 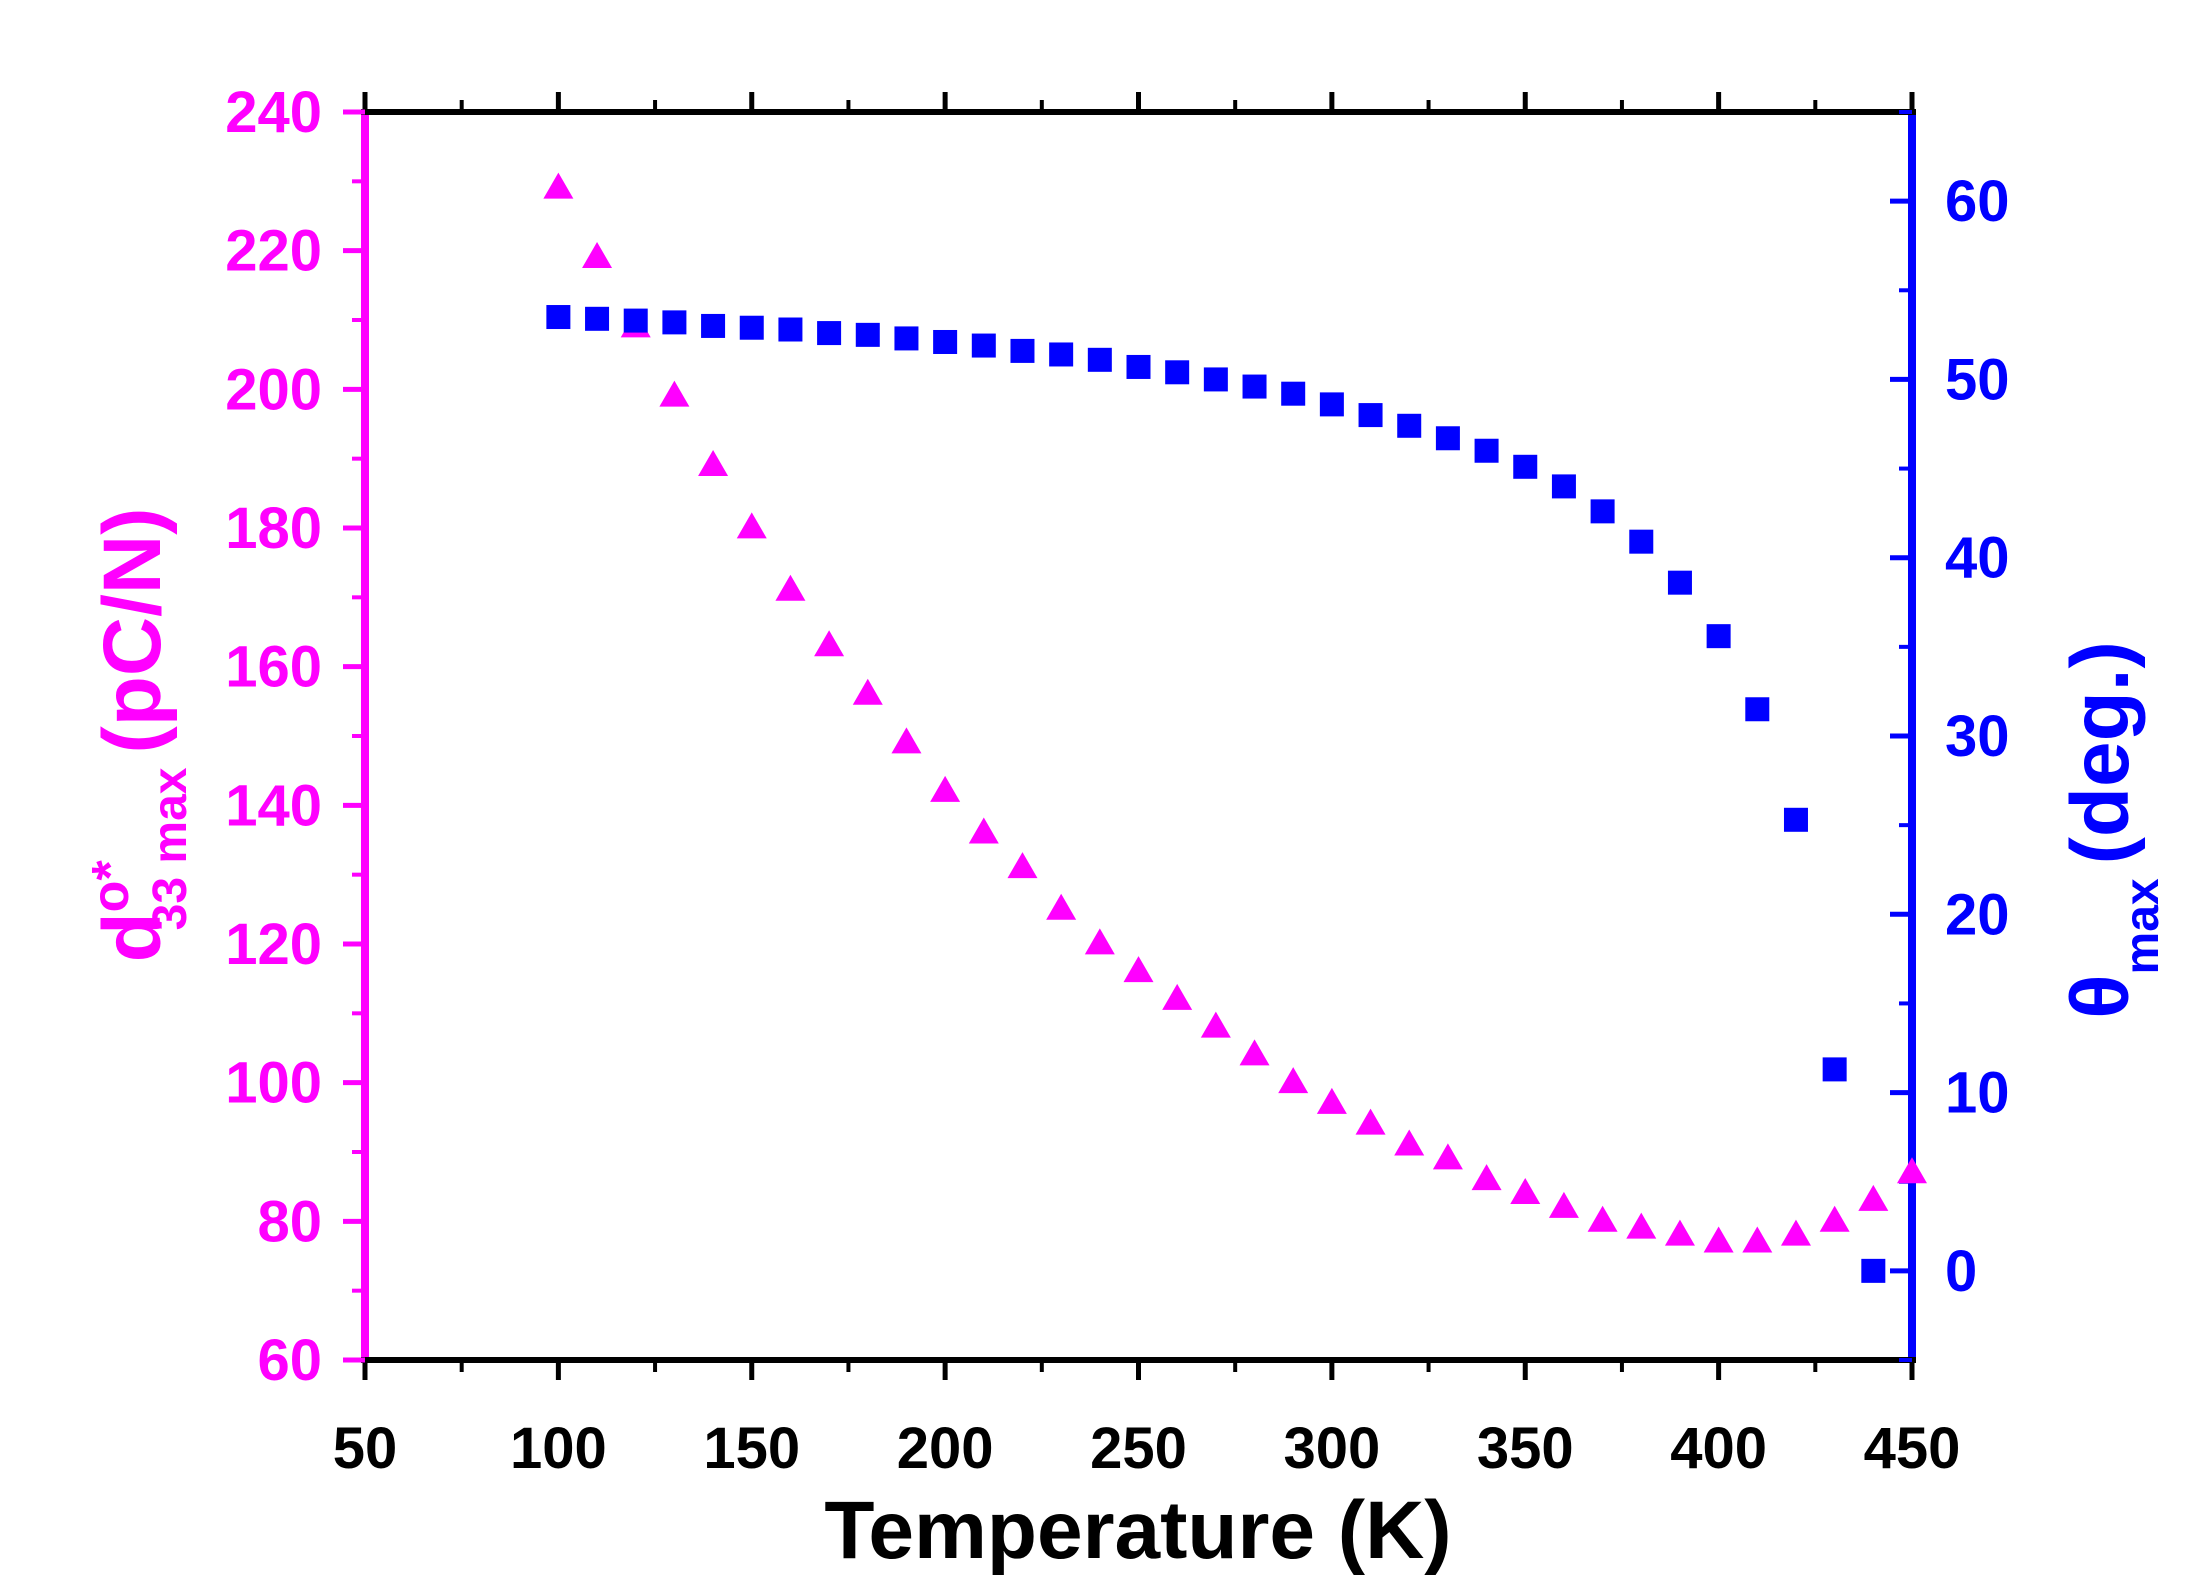 What do you see at coordinates (1977, 379) in the screenshot?
I see `right-tick-label: 50` at bounding box center [1977, 379].